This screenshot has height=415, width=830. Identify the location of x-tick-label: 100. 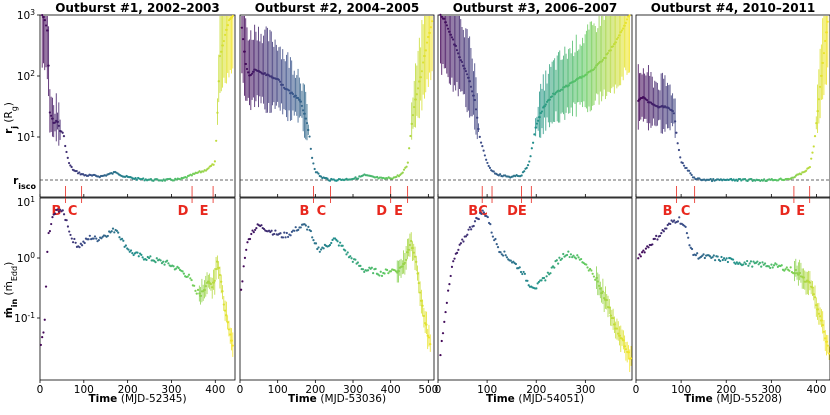
(278, 390).